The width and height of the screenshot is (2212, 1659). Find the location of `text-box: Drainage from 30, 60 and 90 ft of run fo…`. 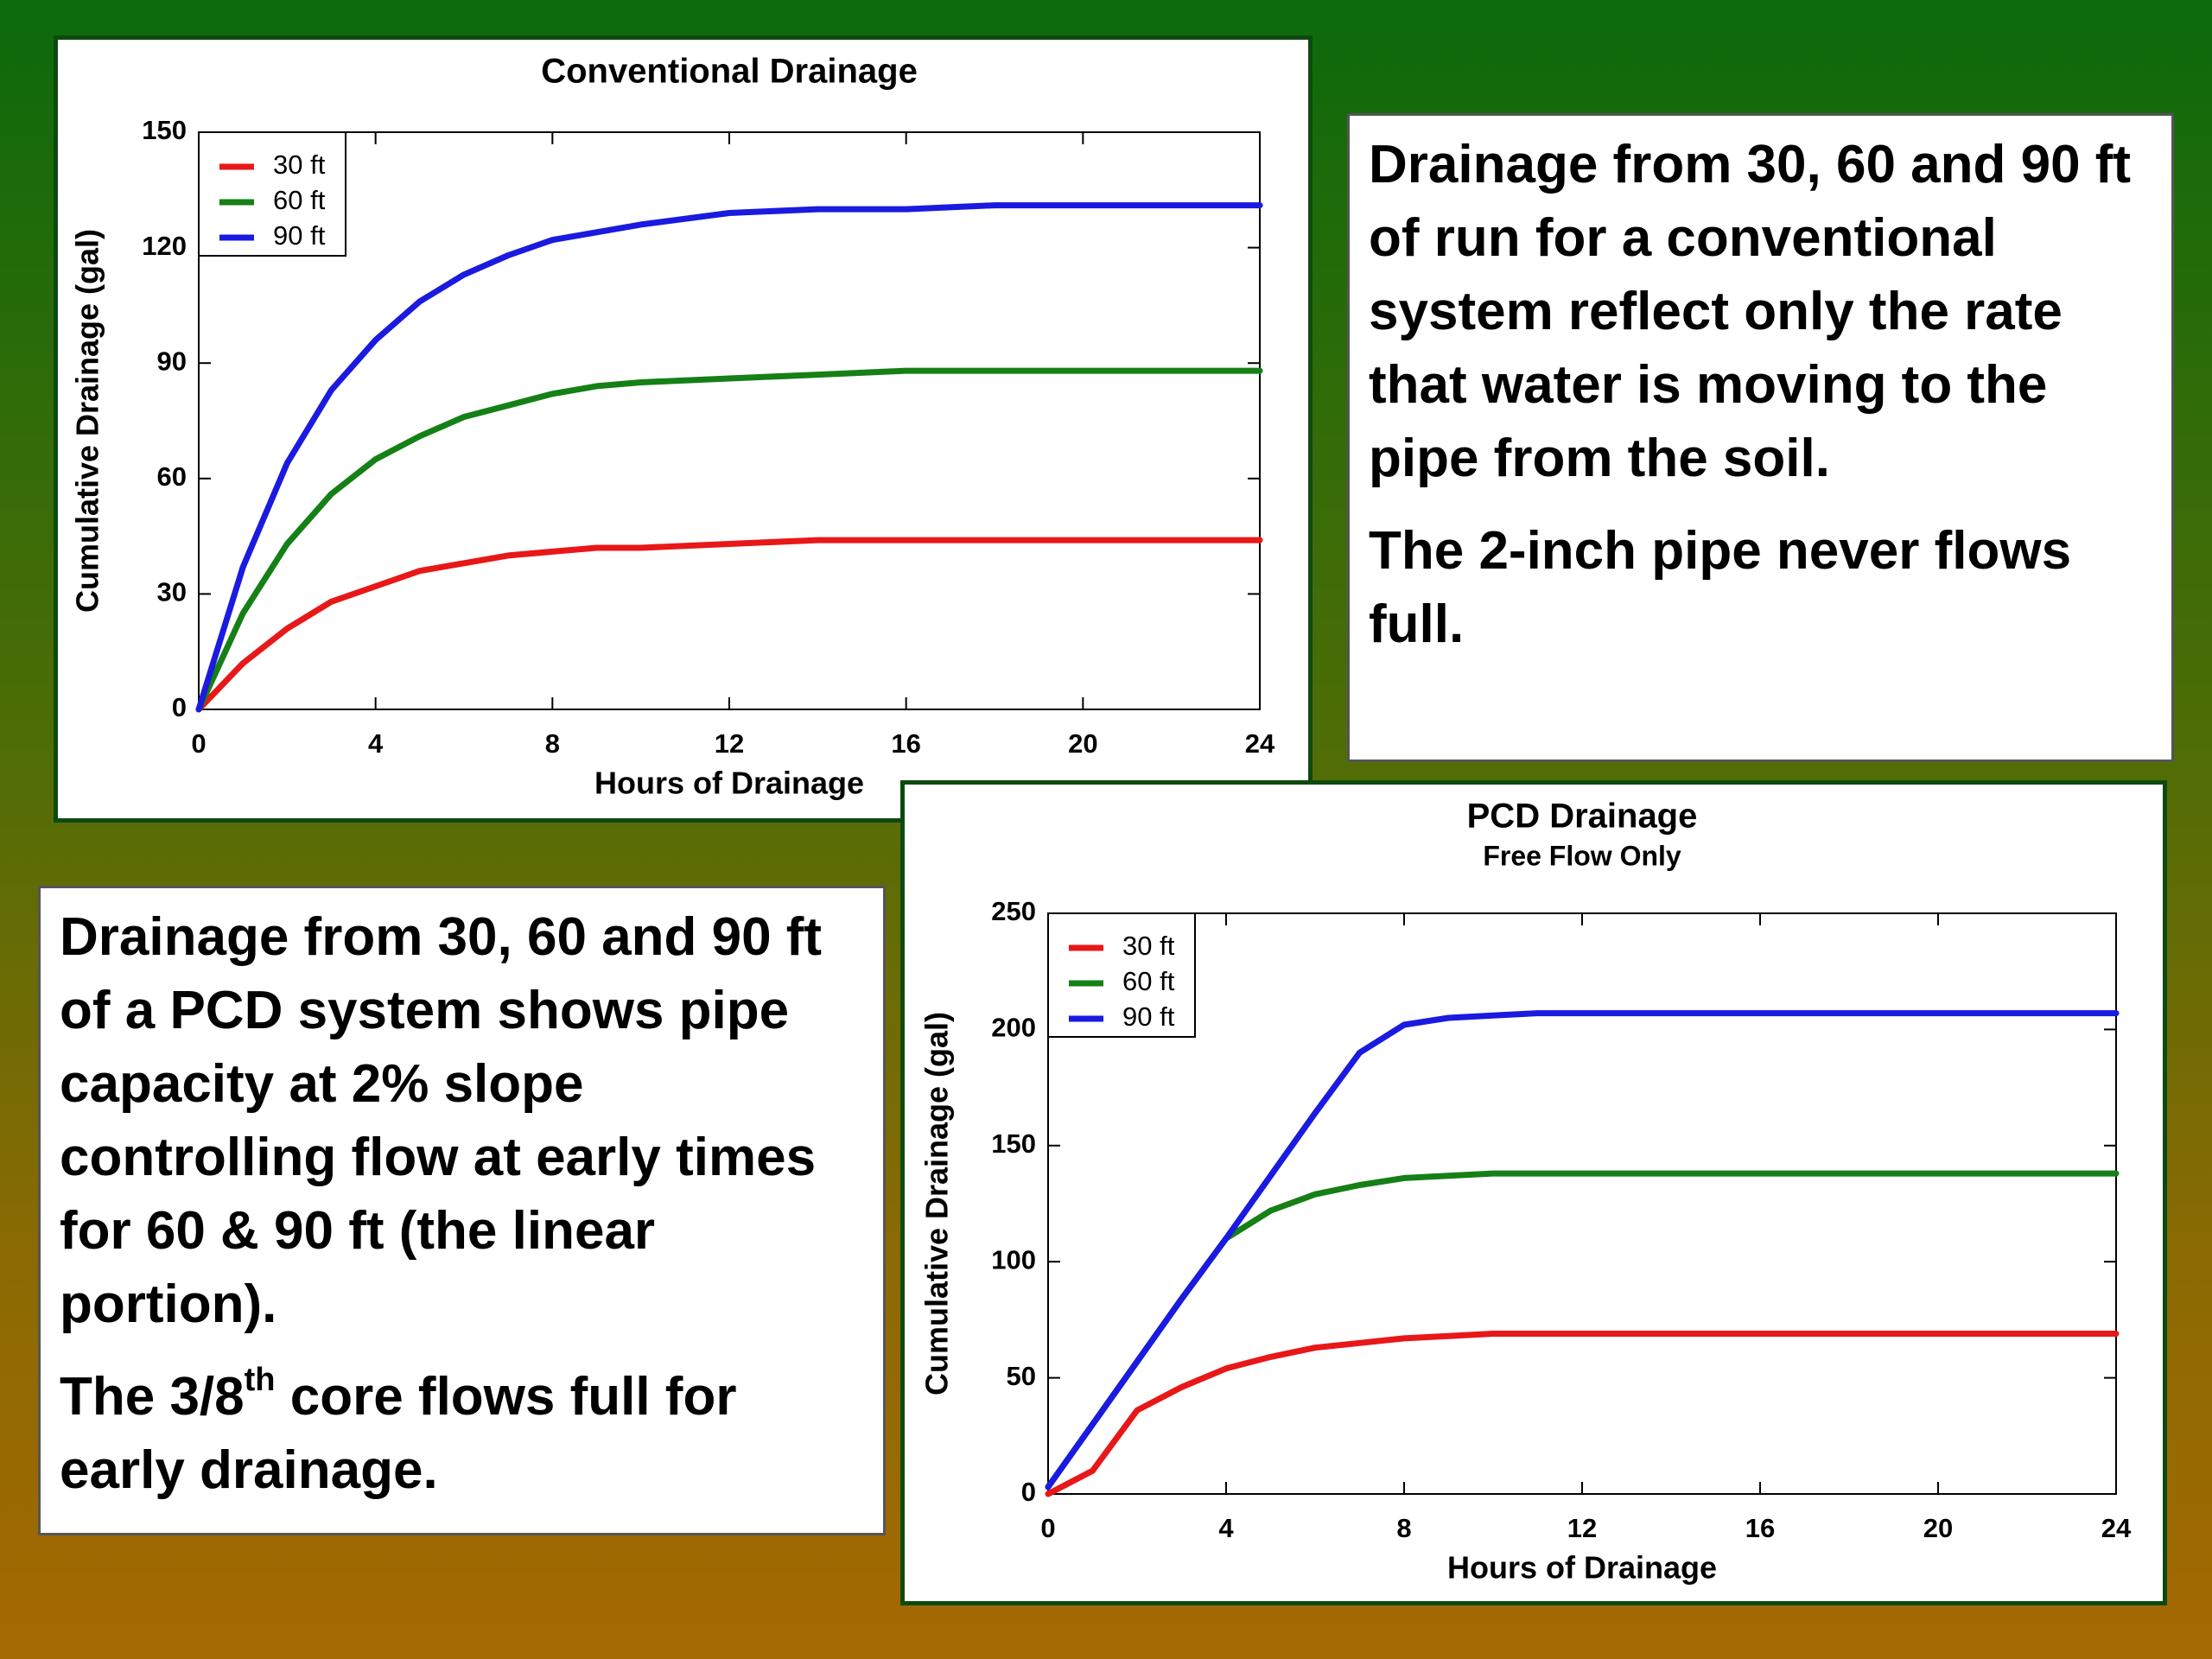

text-box: Drainage from 30, 60 and 90 ft of run fo… is located at coordinates (1760, 437).